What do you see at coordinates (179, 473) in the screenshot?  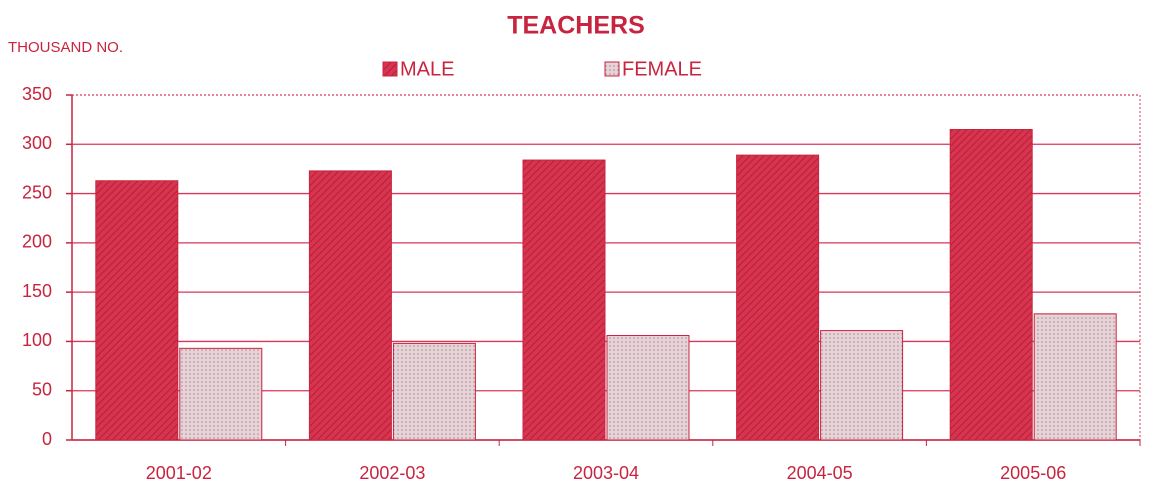 I see `x-tick-label: 2001-02` at bounding box center [179, 473].